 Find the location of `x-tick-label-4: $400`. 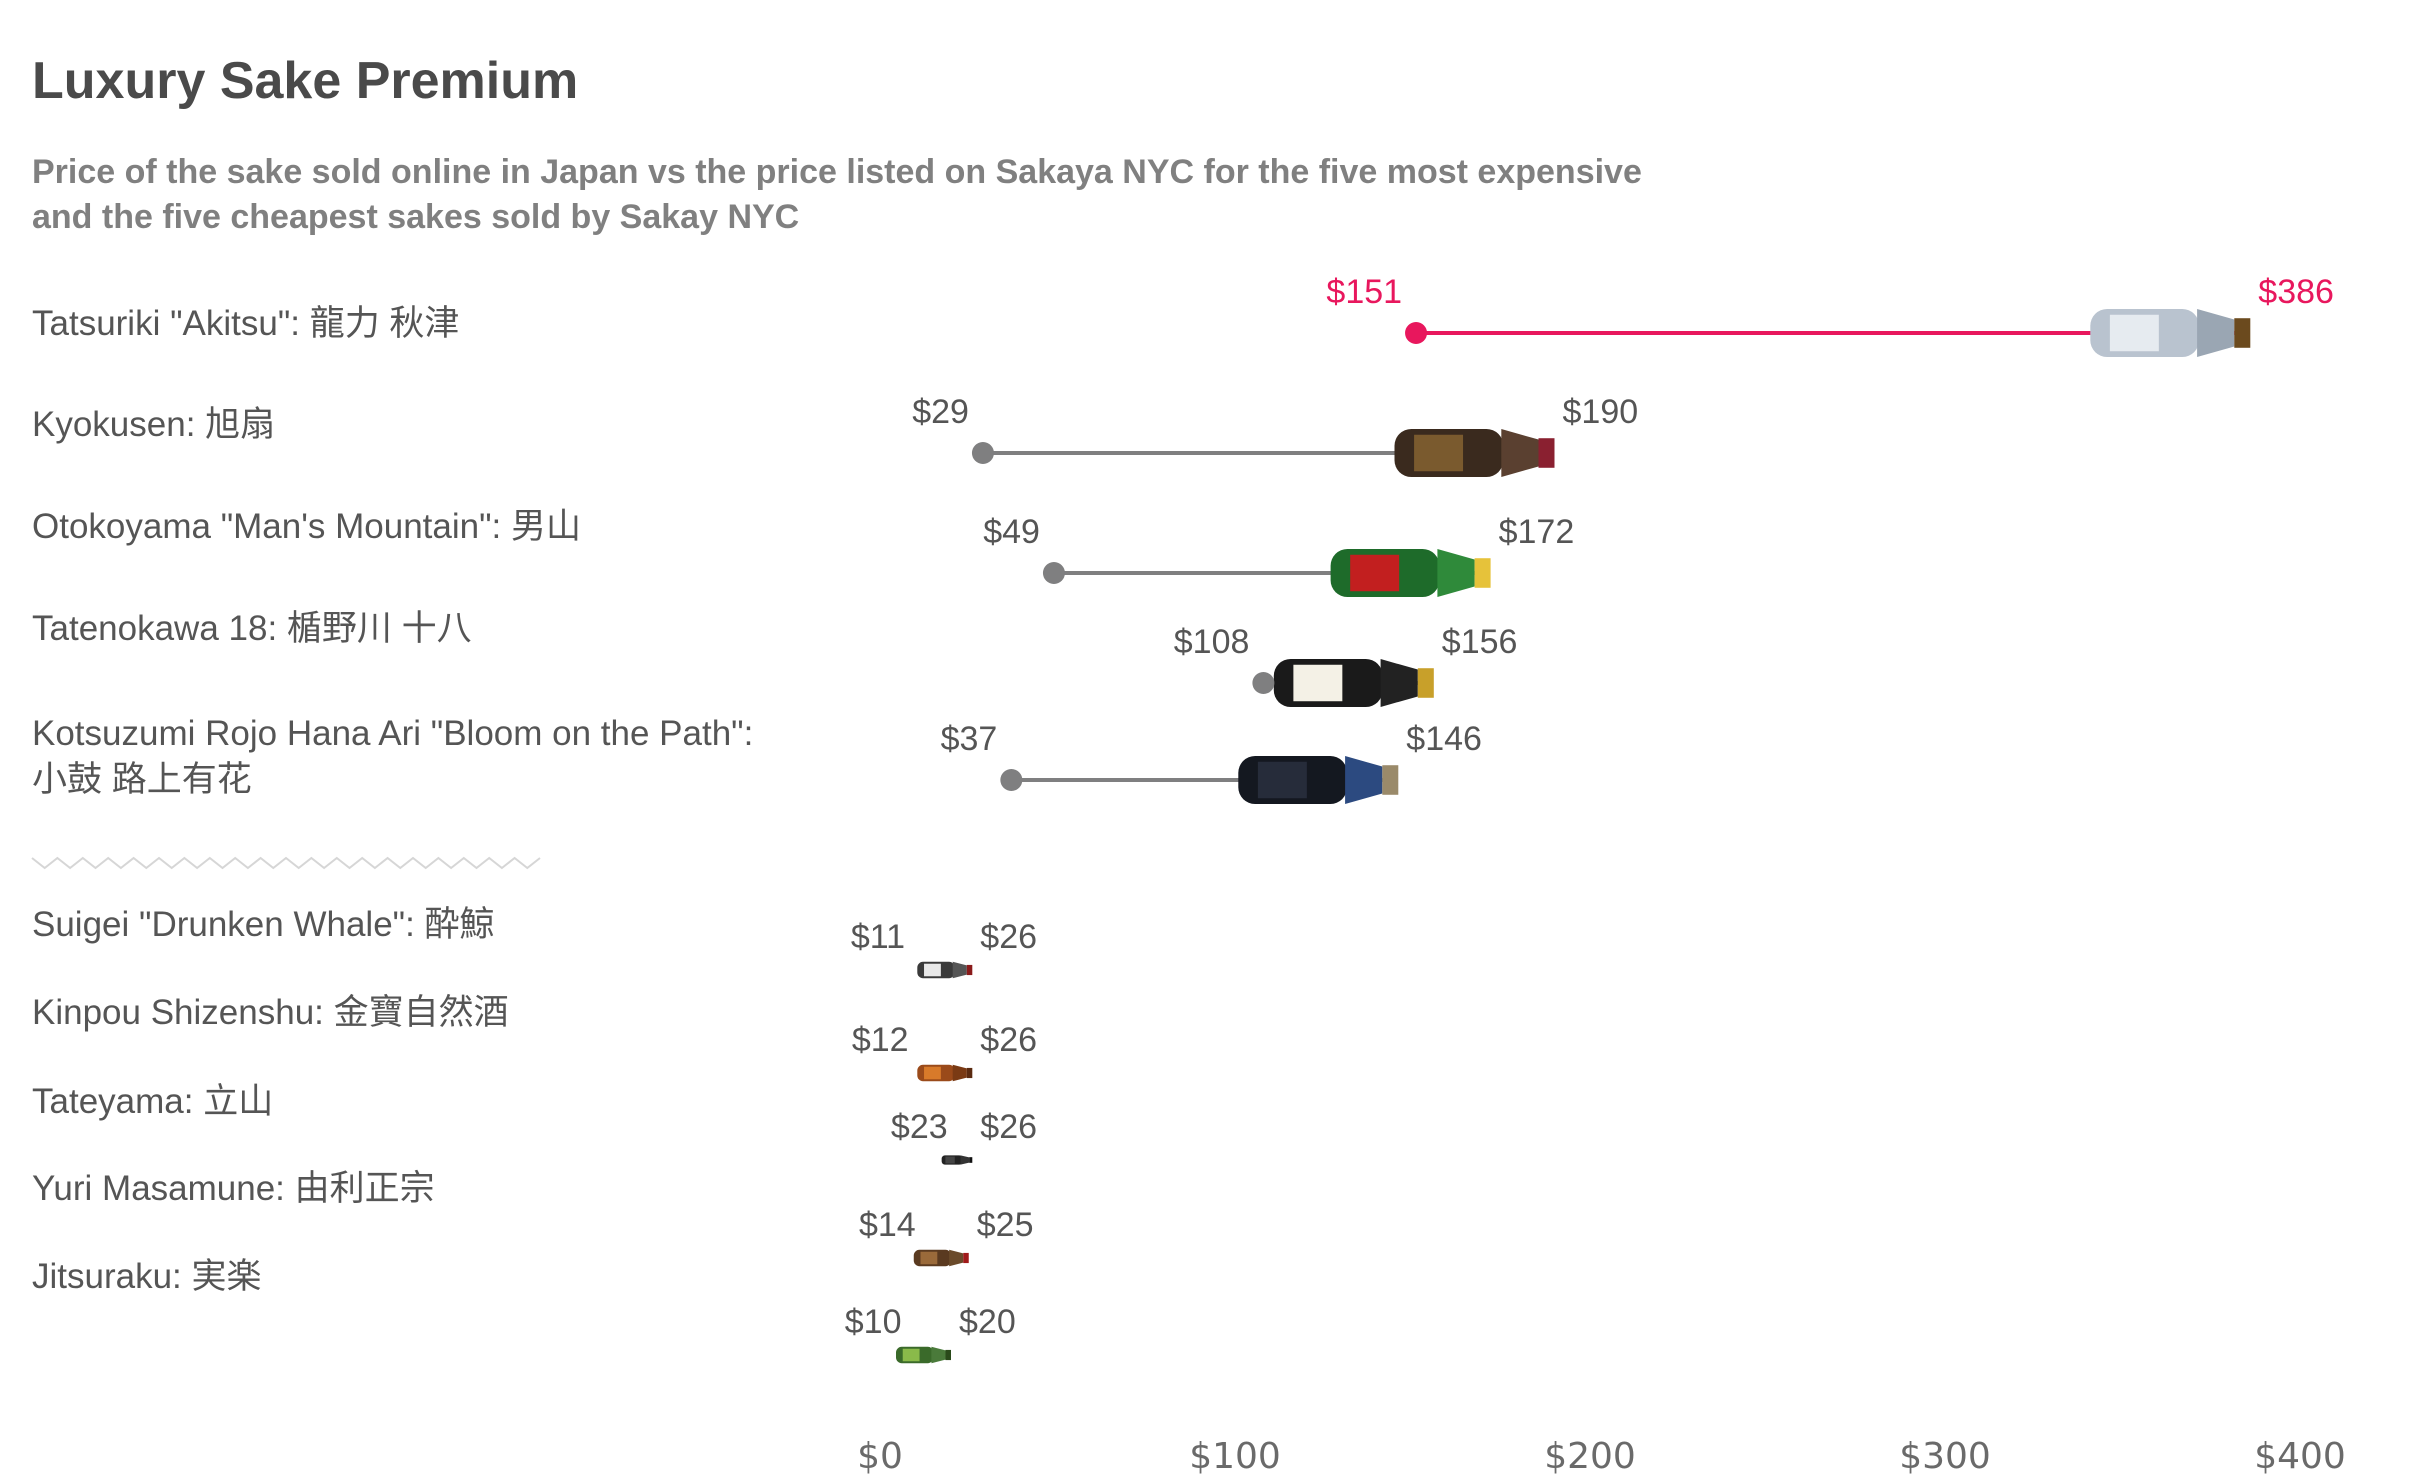

x-tick-label-4: $400 is located at coordinates (2300, 1456).